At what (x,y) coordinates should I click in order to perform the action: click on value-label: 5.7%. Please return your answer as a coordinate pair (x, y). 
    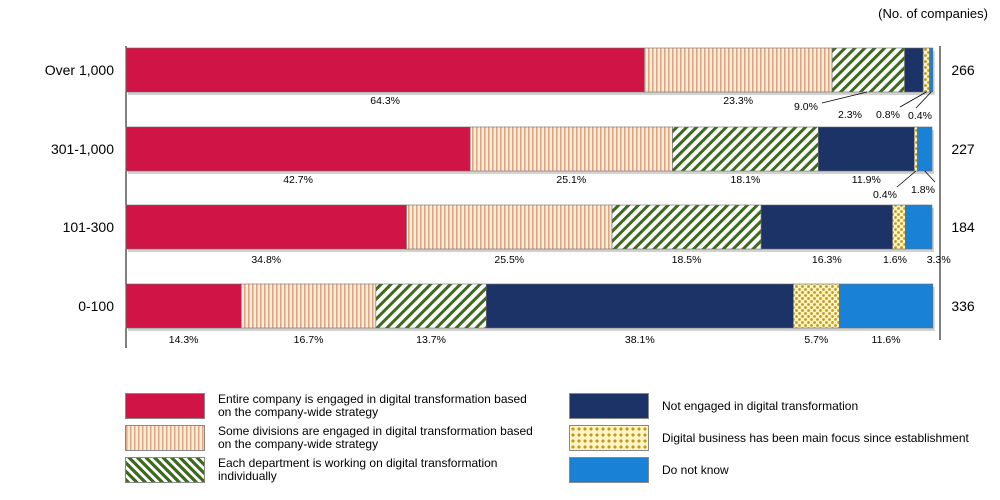
    Looking at the image, I should click on (816, 340).